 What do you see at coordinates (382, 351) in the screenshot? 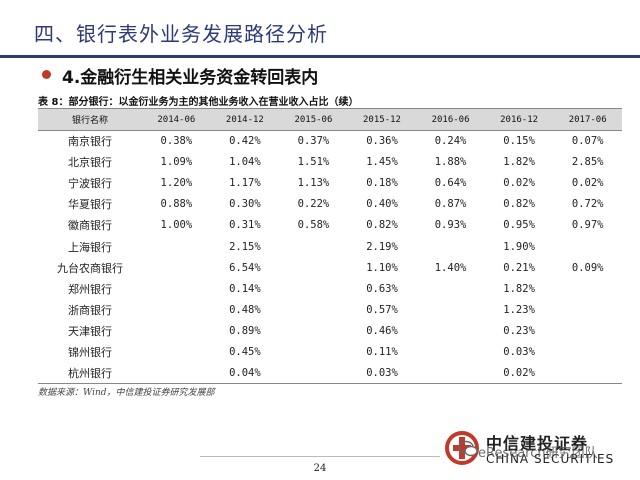
I see `ratio-cell: 0.11%` at bounding box center [382, 351].